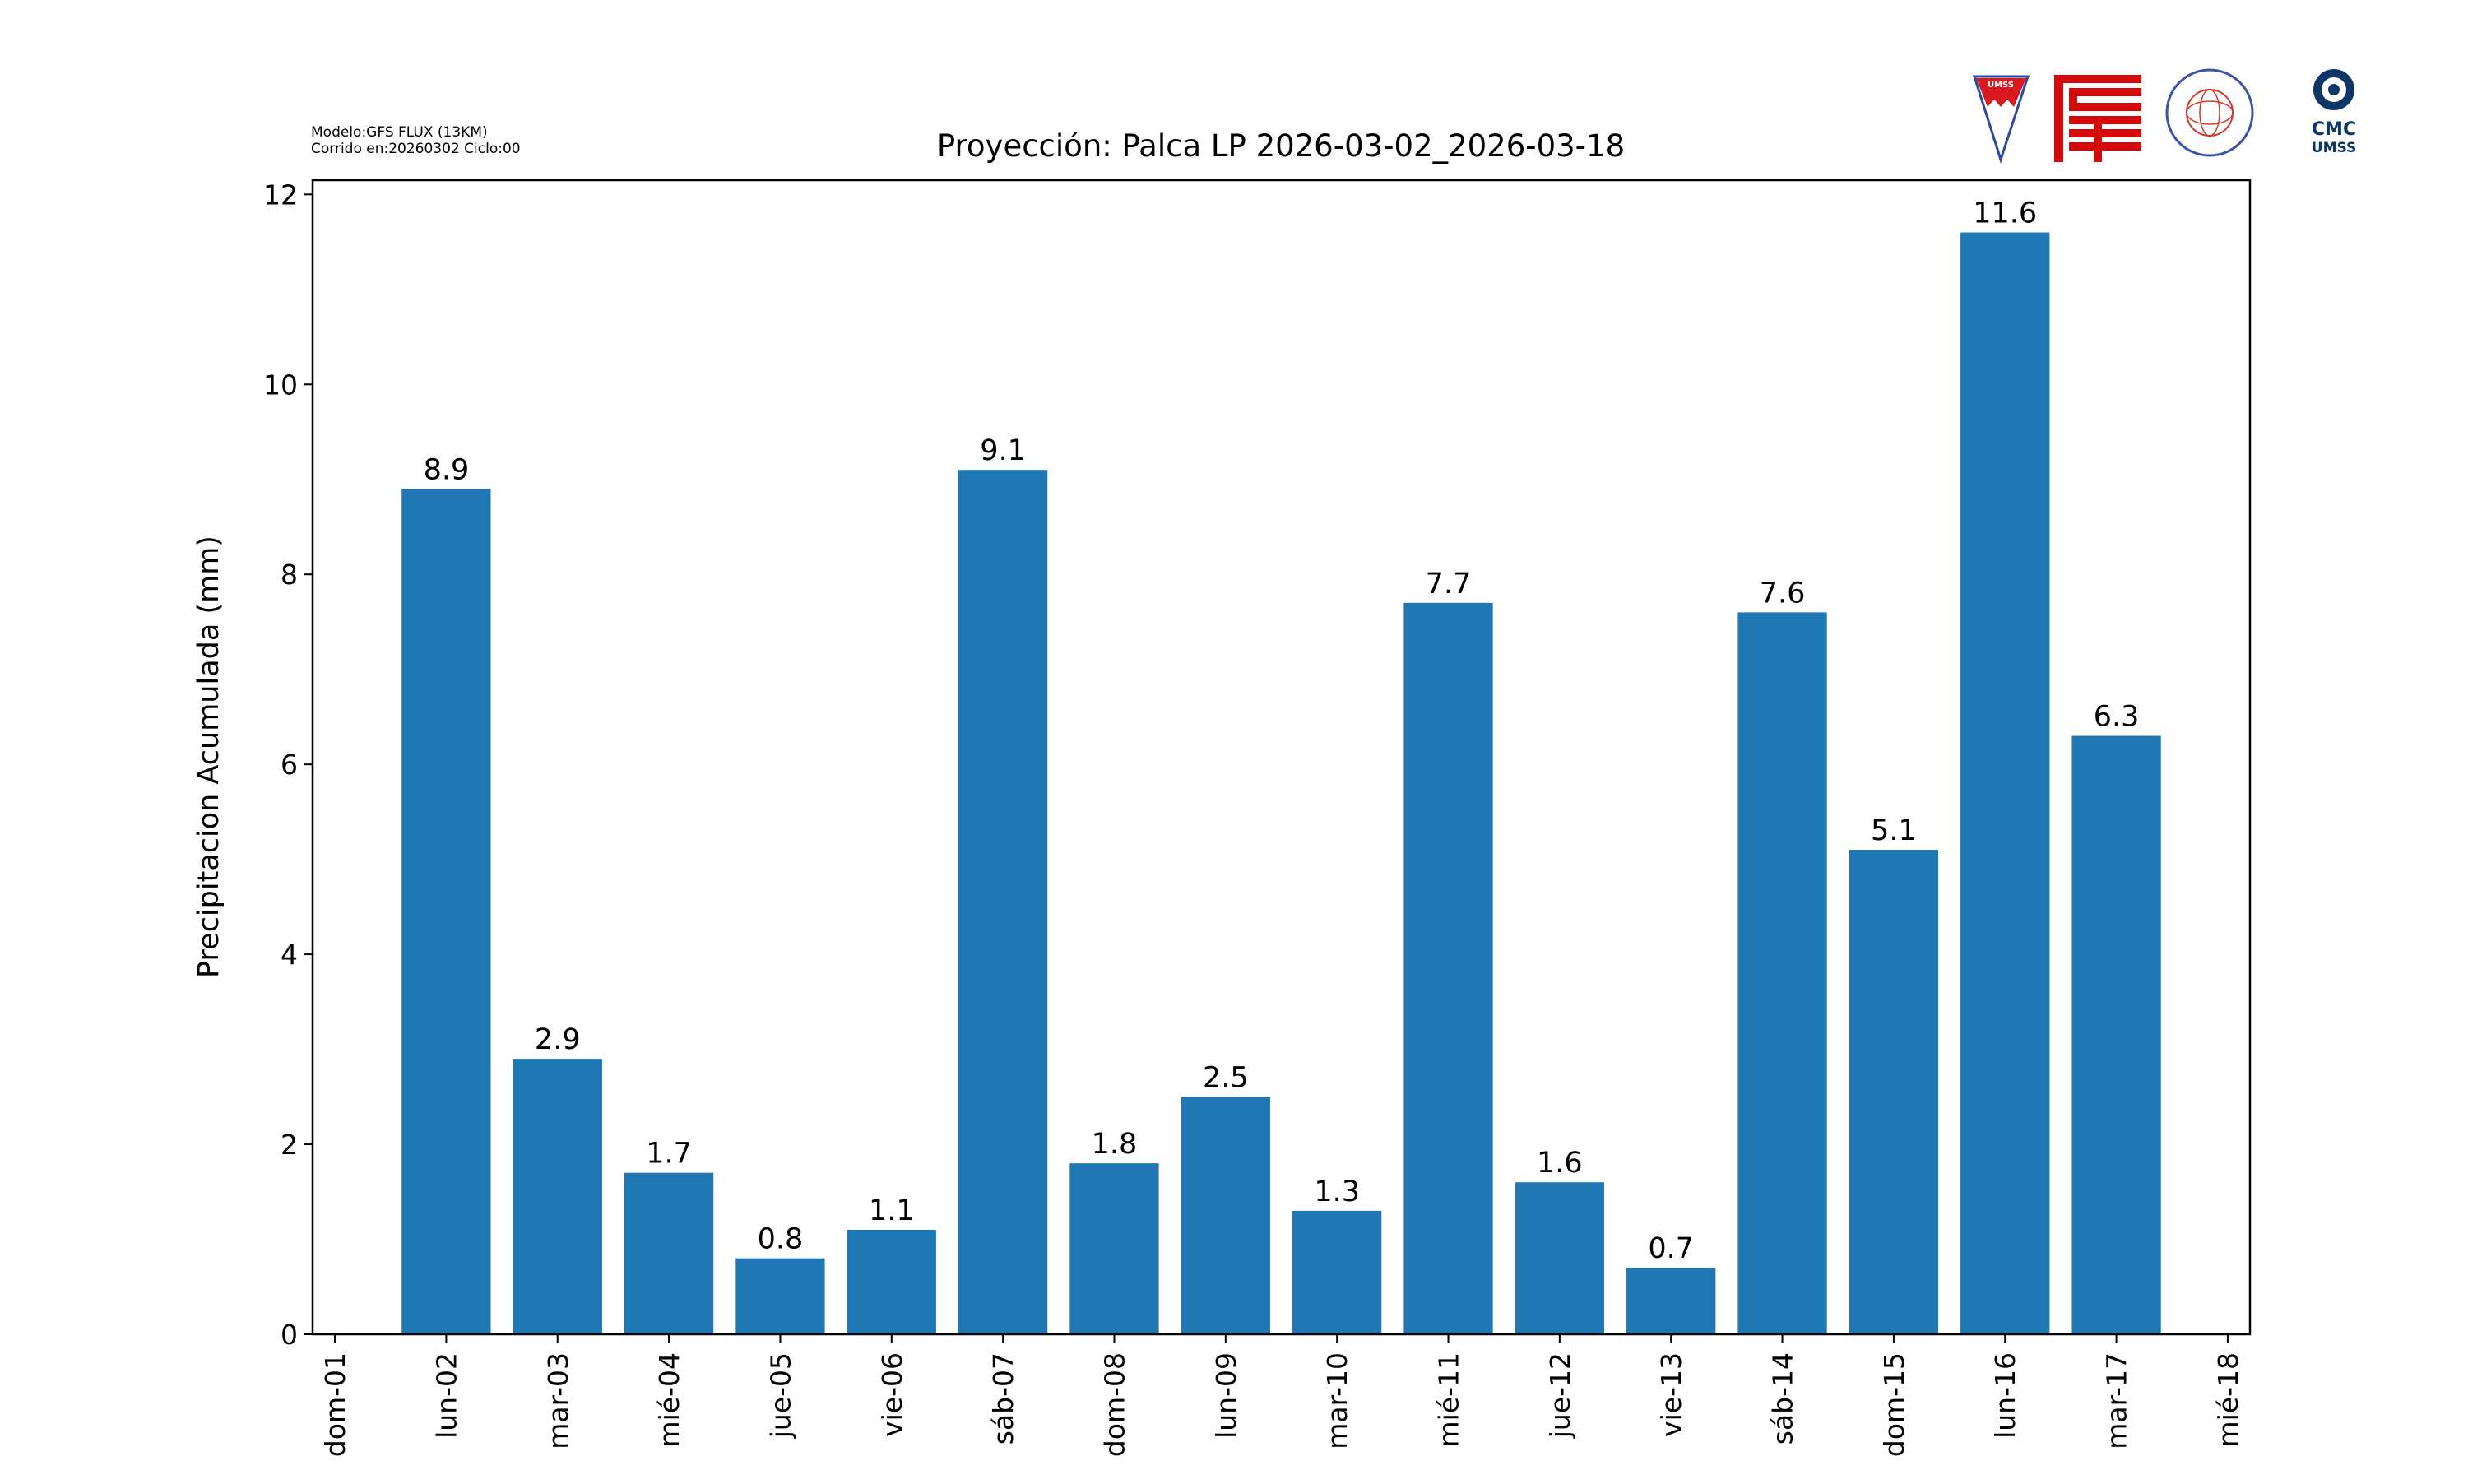 This screenshot has height=1484, width=2468. What do you see at coordinates (399, 132) in the screenshot?
I see `model-info: Modelo:GFS FLUX (13KM)` at bounding box center [399, 132].